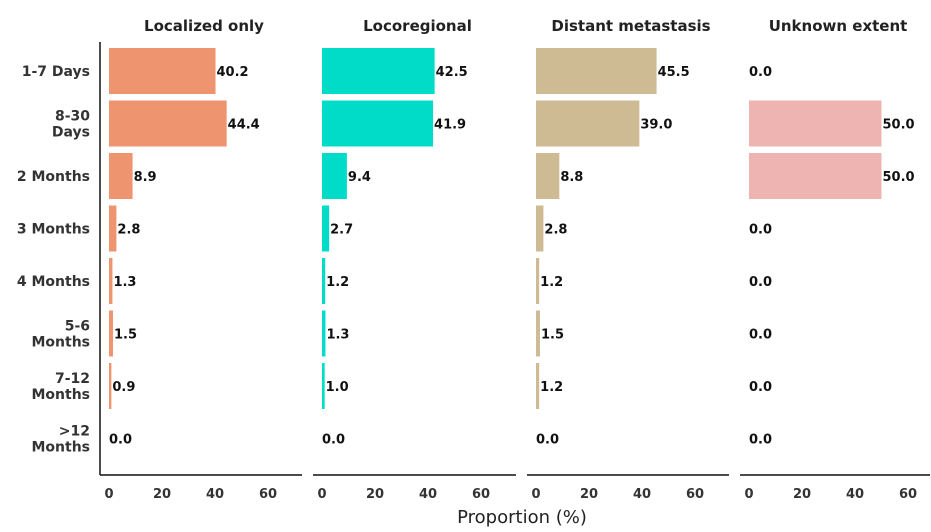 The height and width of the screenshot is (532, 931). I want to click on value-label-locoregional: 1.3, so click(337, 335).